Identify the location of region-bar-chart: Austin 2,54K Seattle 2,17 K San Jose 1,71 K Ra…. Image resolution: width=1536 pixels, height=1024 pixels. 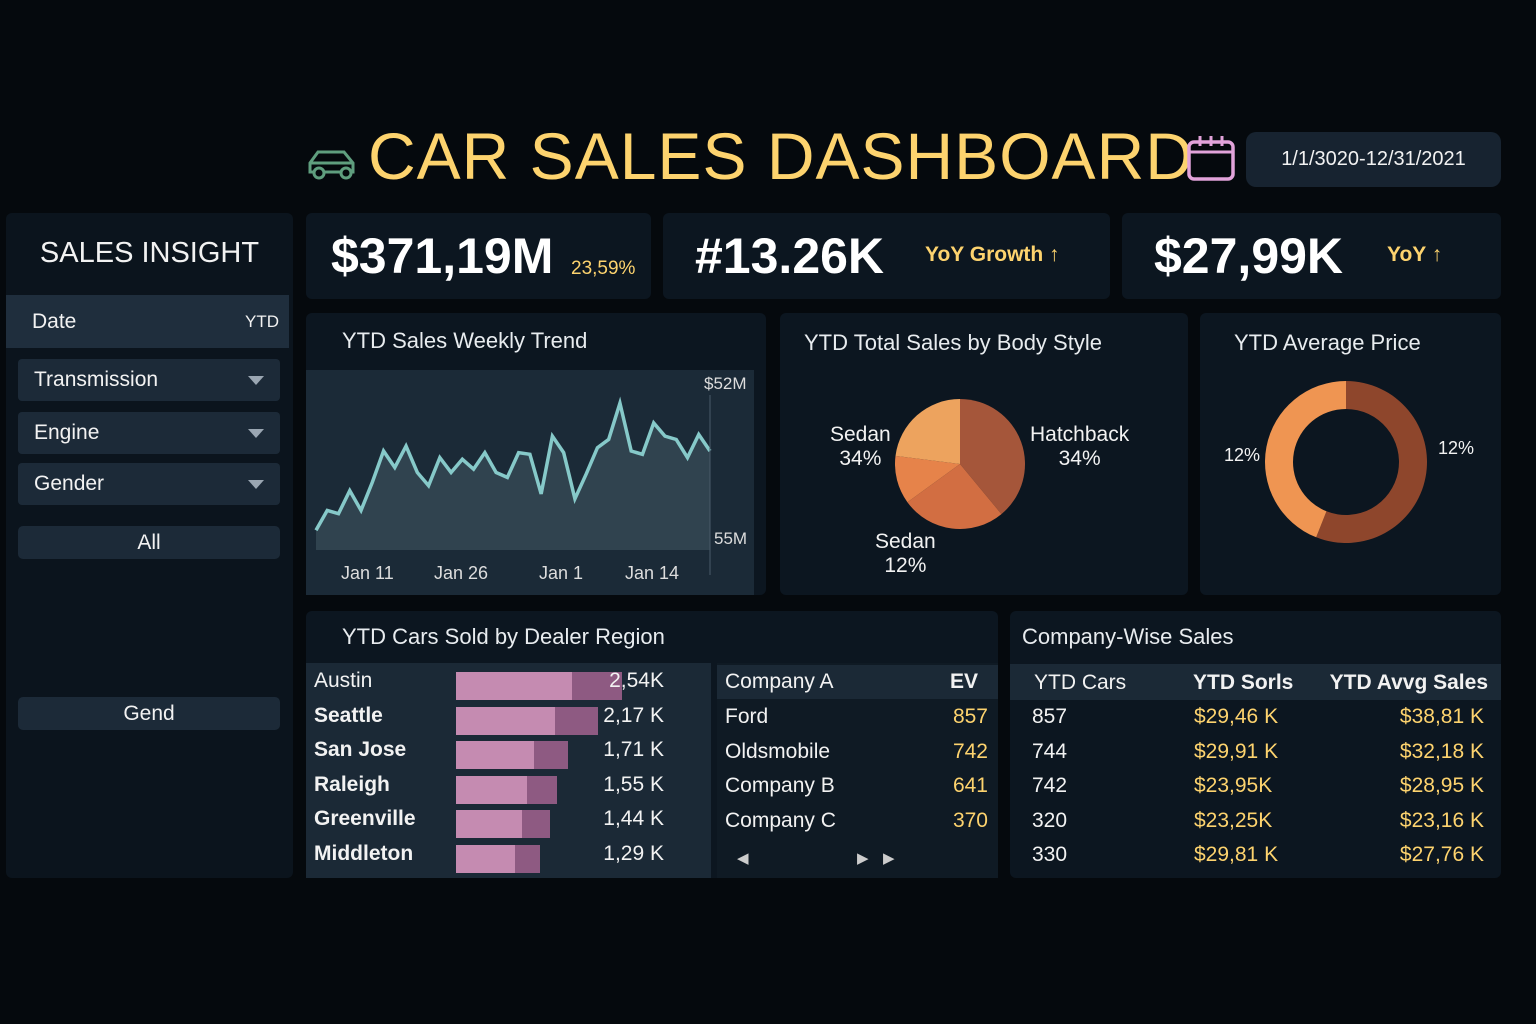
(508, 770).